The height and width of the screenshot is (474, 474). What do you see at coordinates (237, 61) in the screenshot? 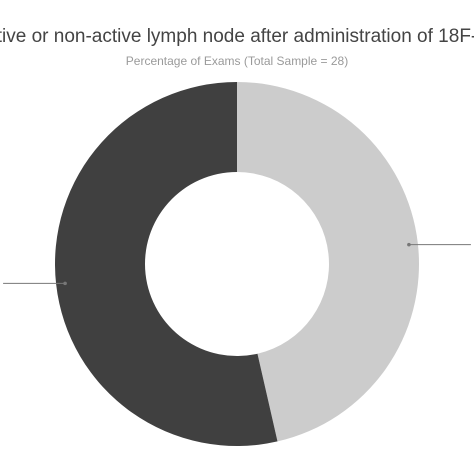
I see `chart-subtitle: Percentage of Exams (Total Sample = 28)` at bounding box center [237, 61].